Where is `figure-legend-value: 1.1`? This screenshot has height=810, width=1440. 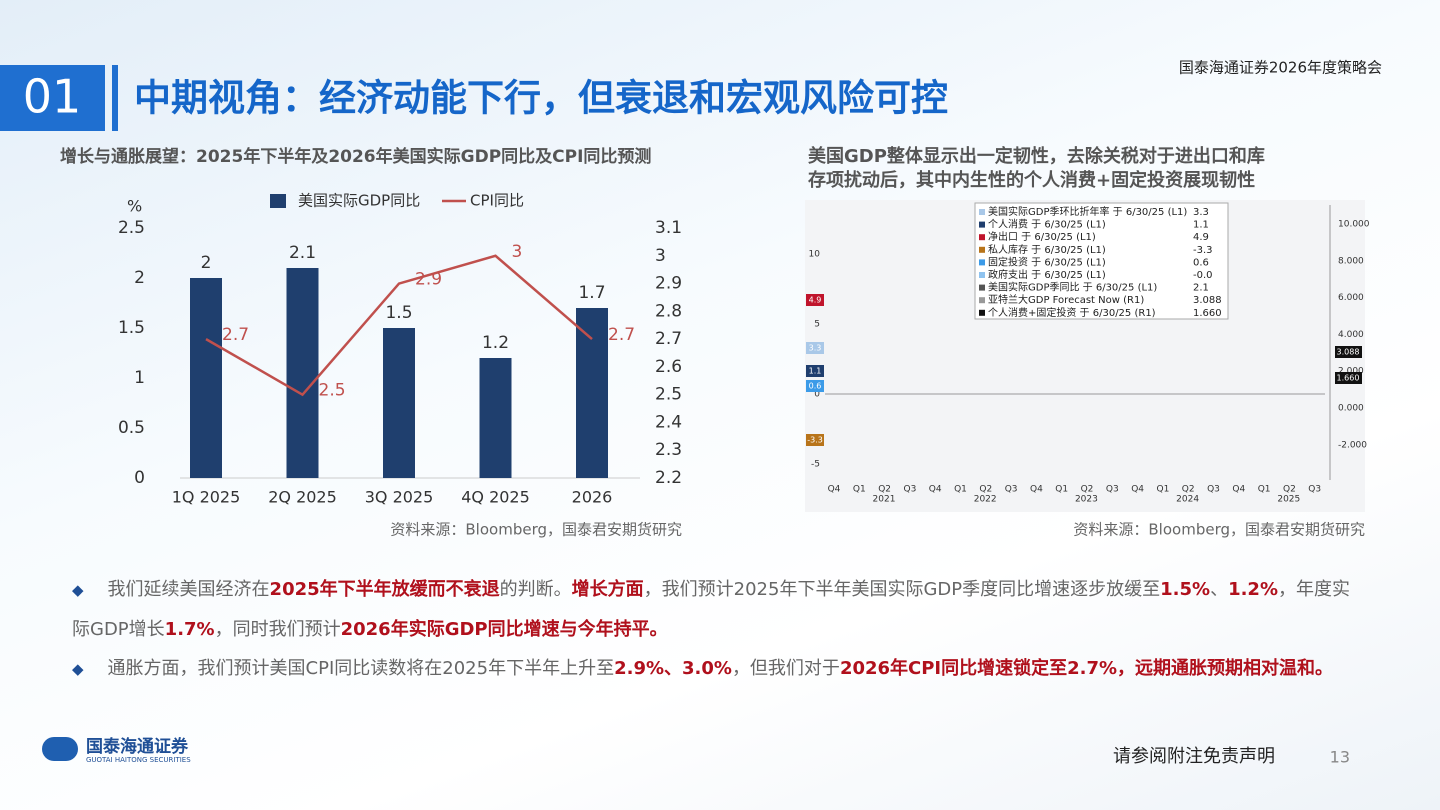
figure-legend-value: 1.1 is located at coordinates (1201, 225).